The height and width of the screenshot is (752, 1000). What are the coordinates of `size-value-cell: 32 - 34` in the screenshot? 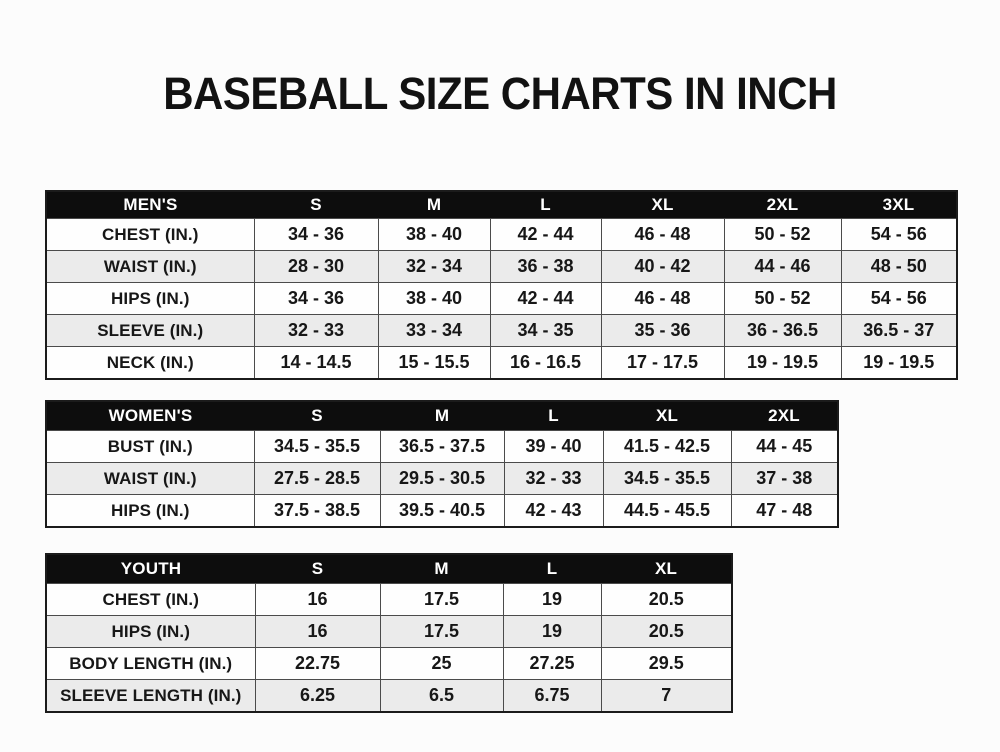 It's located at (434, 266).